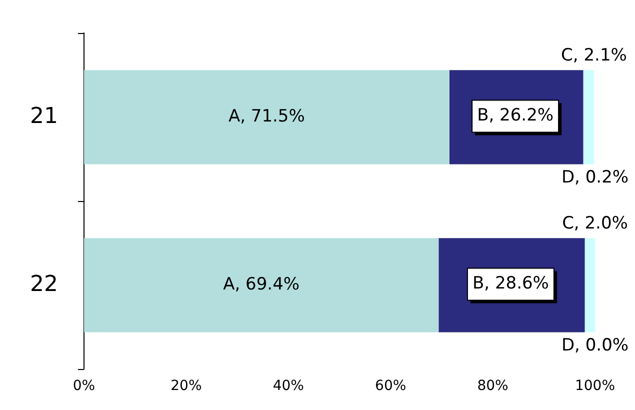  Describe the element at coordinates (390, 386) in the screenshot. I see `x-tick-label: 60%` at that location.